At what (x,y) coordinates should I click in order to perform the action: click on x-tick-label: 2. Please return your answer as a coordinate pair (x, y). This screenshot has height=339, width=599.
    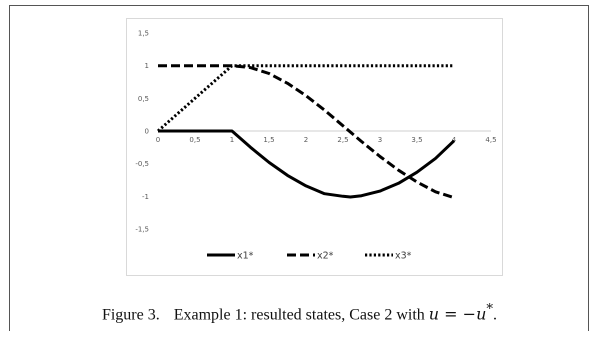
    Looking at the image, I should click on (306, 140).